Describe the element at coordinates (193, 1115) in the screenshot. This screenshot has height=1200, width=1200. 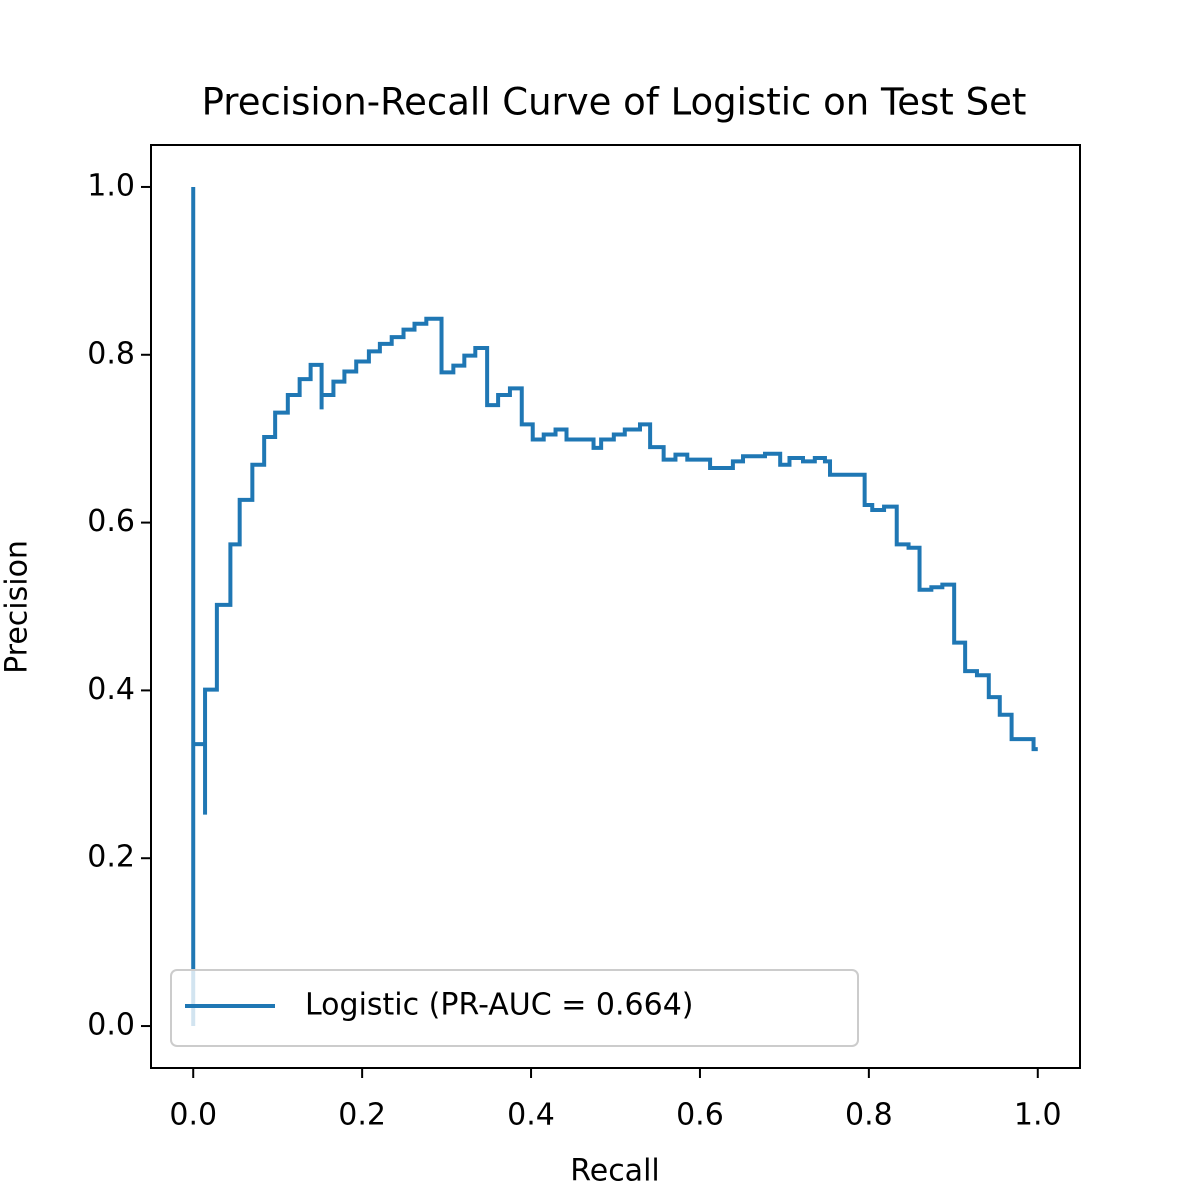
I see `x-tick-label: 0.0` at that location.